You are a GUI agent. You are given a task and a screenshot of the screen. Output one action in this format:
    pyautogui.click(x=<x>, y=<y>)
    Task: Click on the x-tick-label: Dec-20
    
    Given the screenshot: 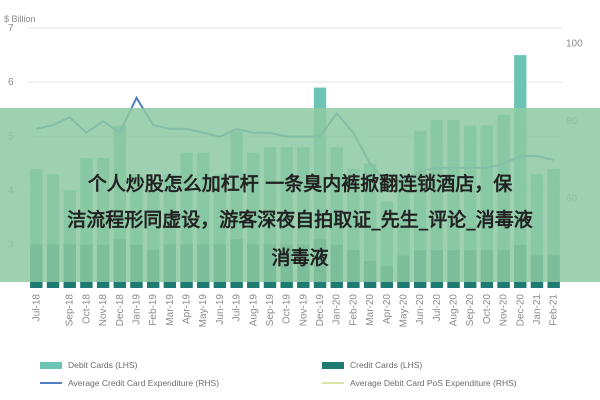 What is the action you would take?
    pyautogui.click(x=520, y=310)
    